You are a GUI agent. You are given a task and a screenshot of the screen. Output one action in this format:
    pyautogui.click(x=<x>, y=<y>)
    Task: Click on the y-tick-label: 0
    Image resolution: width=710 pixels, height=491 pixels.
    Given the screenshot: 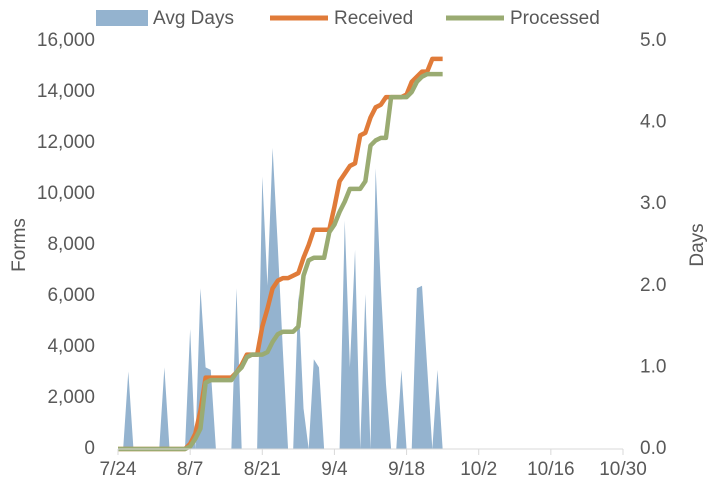 What is the action you would take?
    pyautogui.click(x=89, y=448)
    